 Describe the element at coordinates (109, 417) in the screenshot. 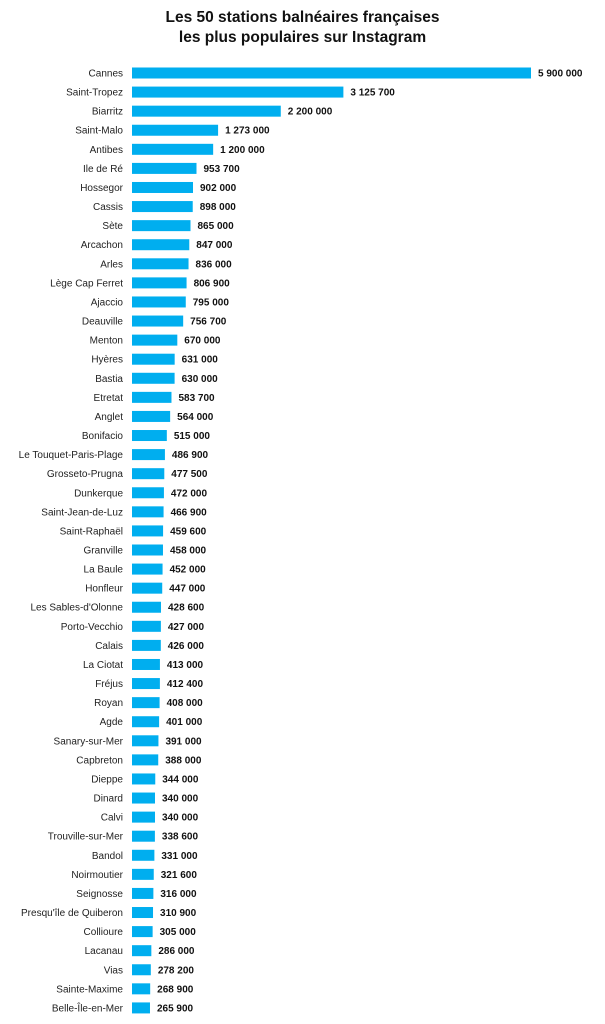

I see `category-label: Anglet` at that location.